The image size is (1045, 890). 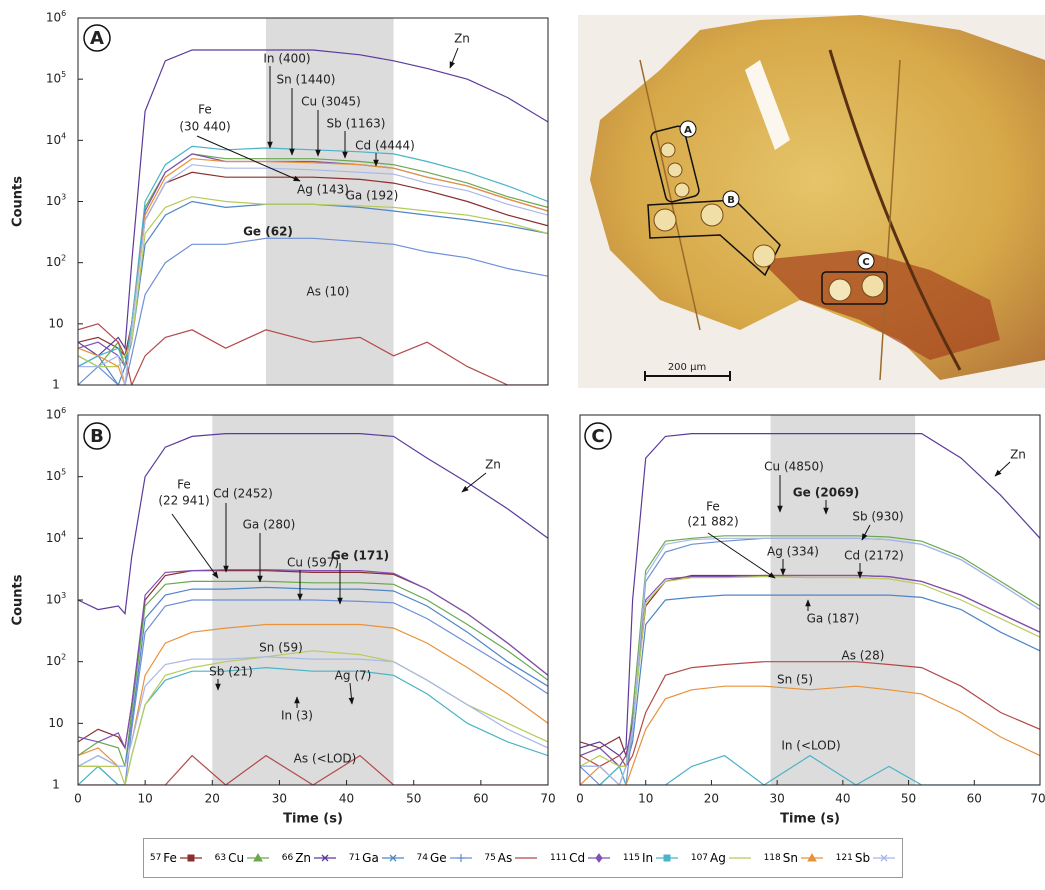 I want to click on legend-element: Cd, so click(x=577, y=858).